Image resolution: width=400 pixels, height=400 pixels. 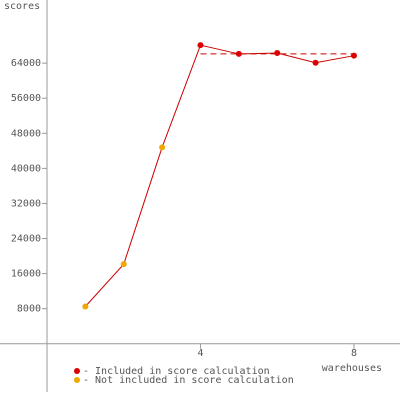 I want to click on y-tick-label: 24000, so click(x=26, y=239).